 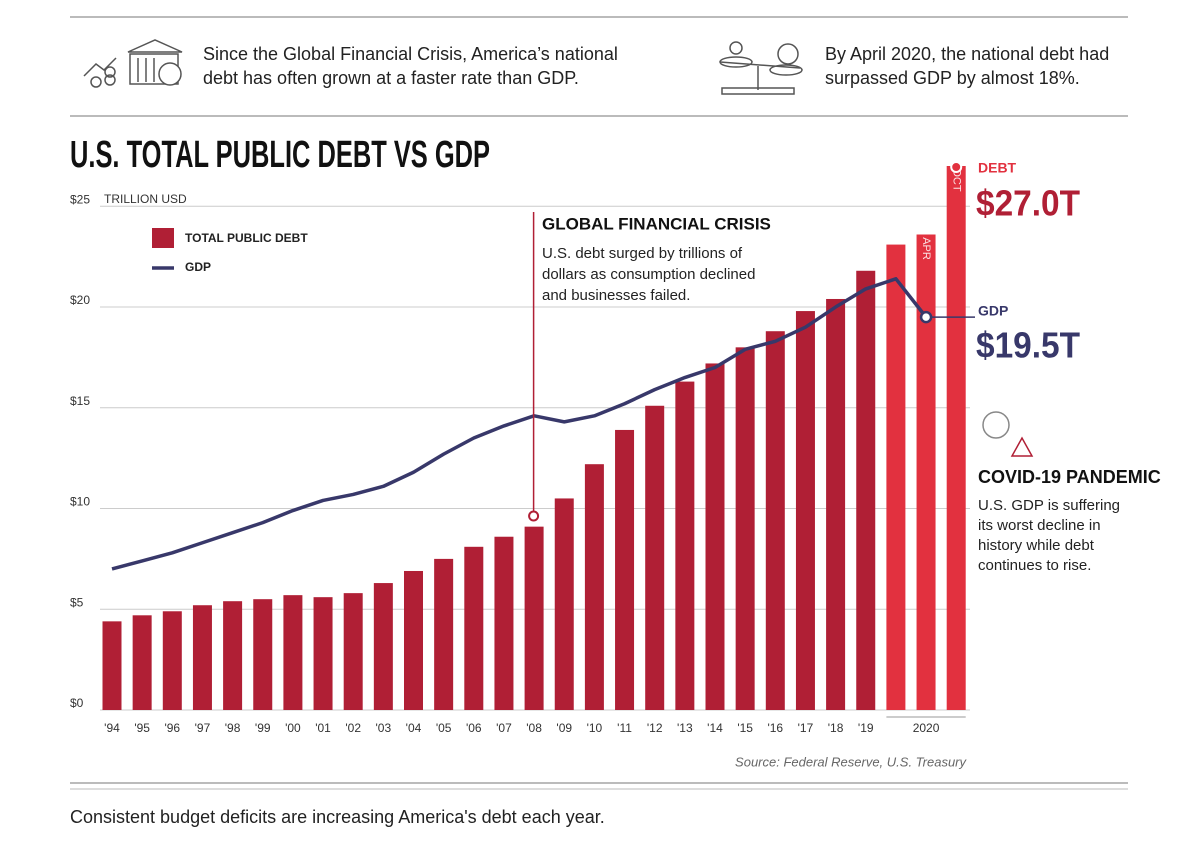 What do you see at coordinates (956, 167) in the screenshot?
I see `debt-dot` at bounding box center [956, 167].